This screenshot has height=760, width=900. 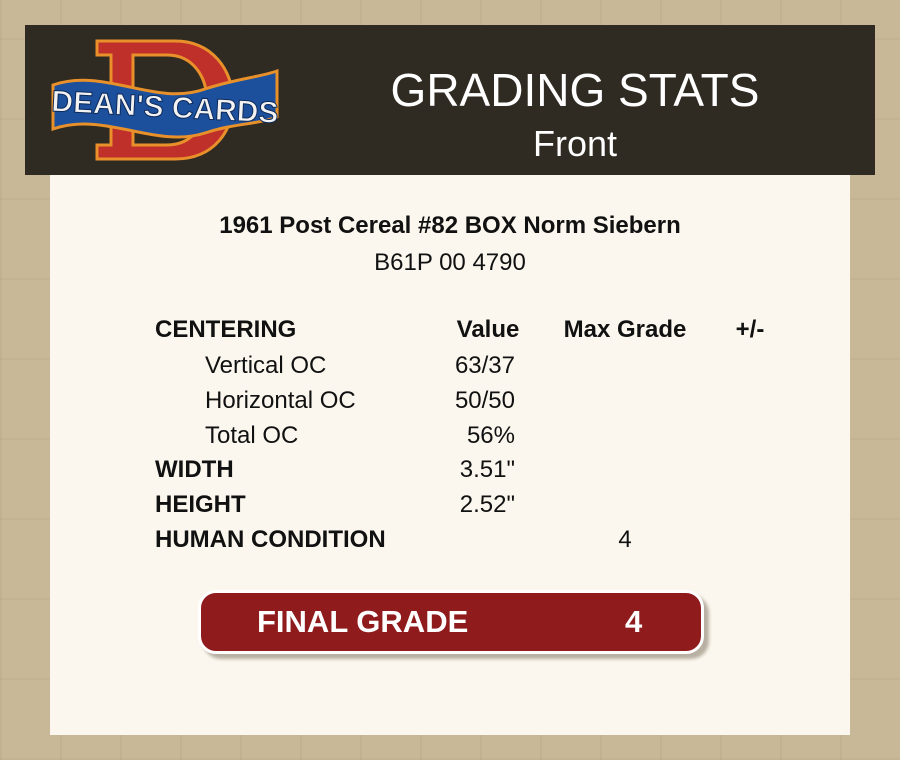 What do you see at coordinates (194, 469) in the screenshot?
I see `row-label: WIDTH` at bounding box center [194, 469].